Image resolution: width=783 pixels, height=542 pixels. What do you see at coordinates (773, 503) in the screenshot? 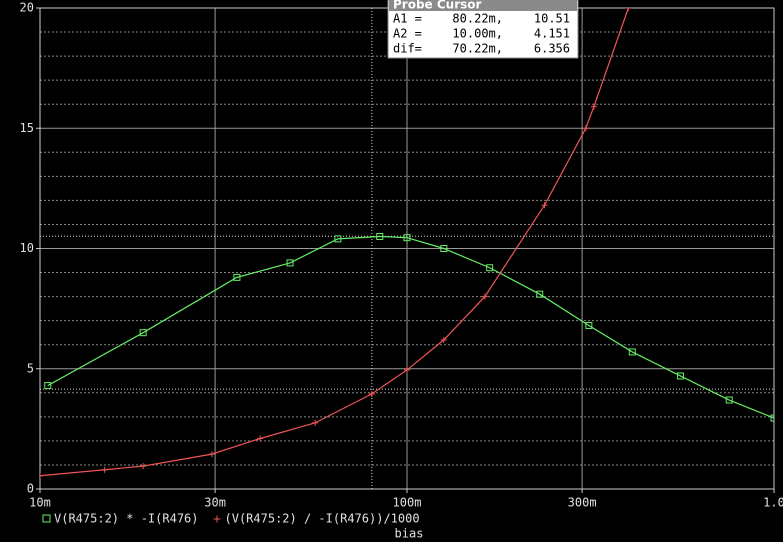
I see `x-tick-label: 1.0` at bounding box center [773, 503].